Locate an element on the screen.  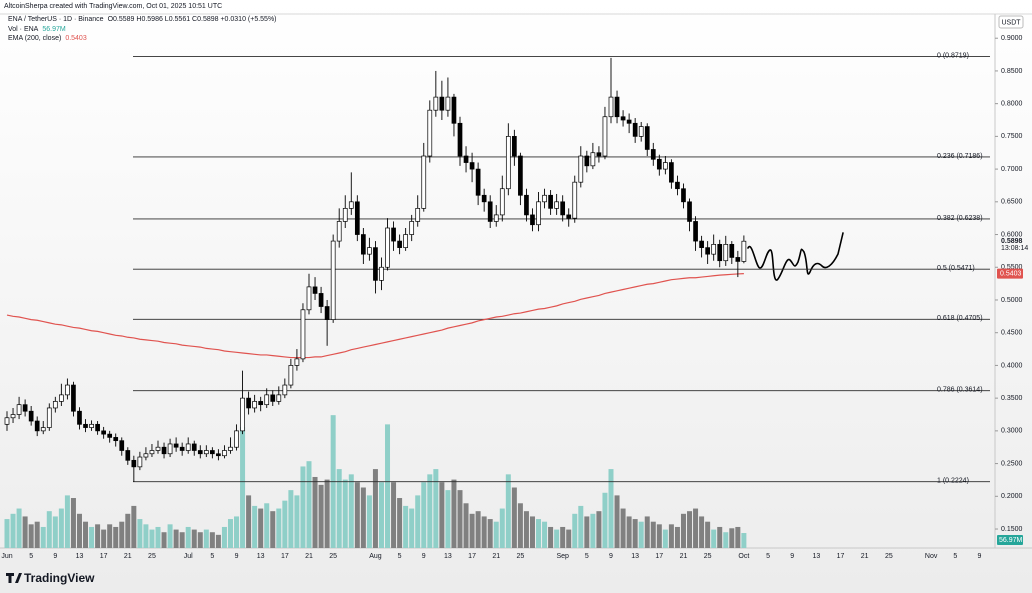
fib-label: 0.618 (0.4705) is located at coordinates (960, 318).